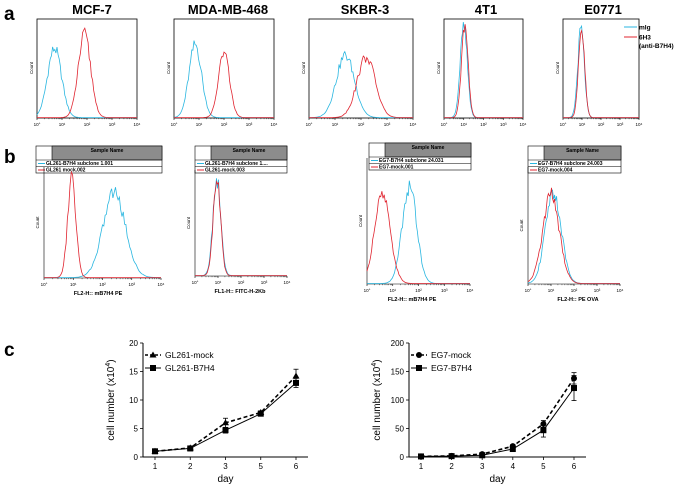 This screenshot has width=677, height=485. I want to click on sample-entry-mock: EG7-mock.001, so click(396, 168).